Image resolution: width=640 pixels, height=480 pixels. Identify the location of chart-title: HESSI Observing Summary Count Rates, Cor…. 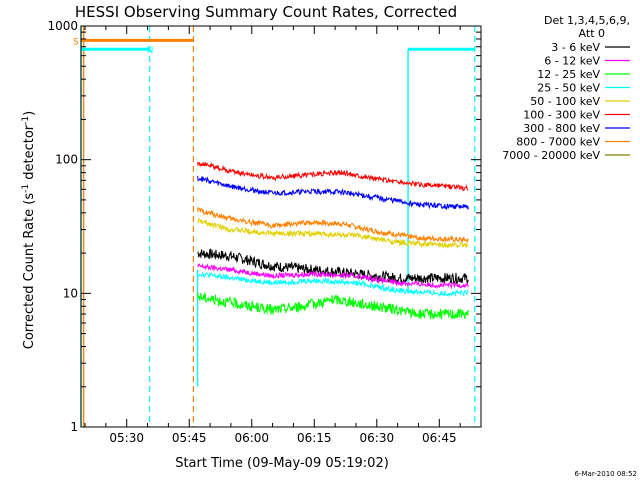
(266, 12).